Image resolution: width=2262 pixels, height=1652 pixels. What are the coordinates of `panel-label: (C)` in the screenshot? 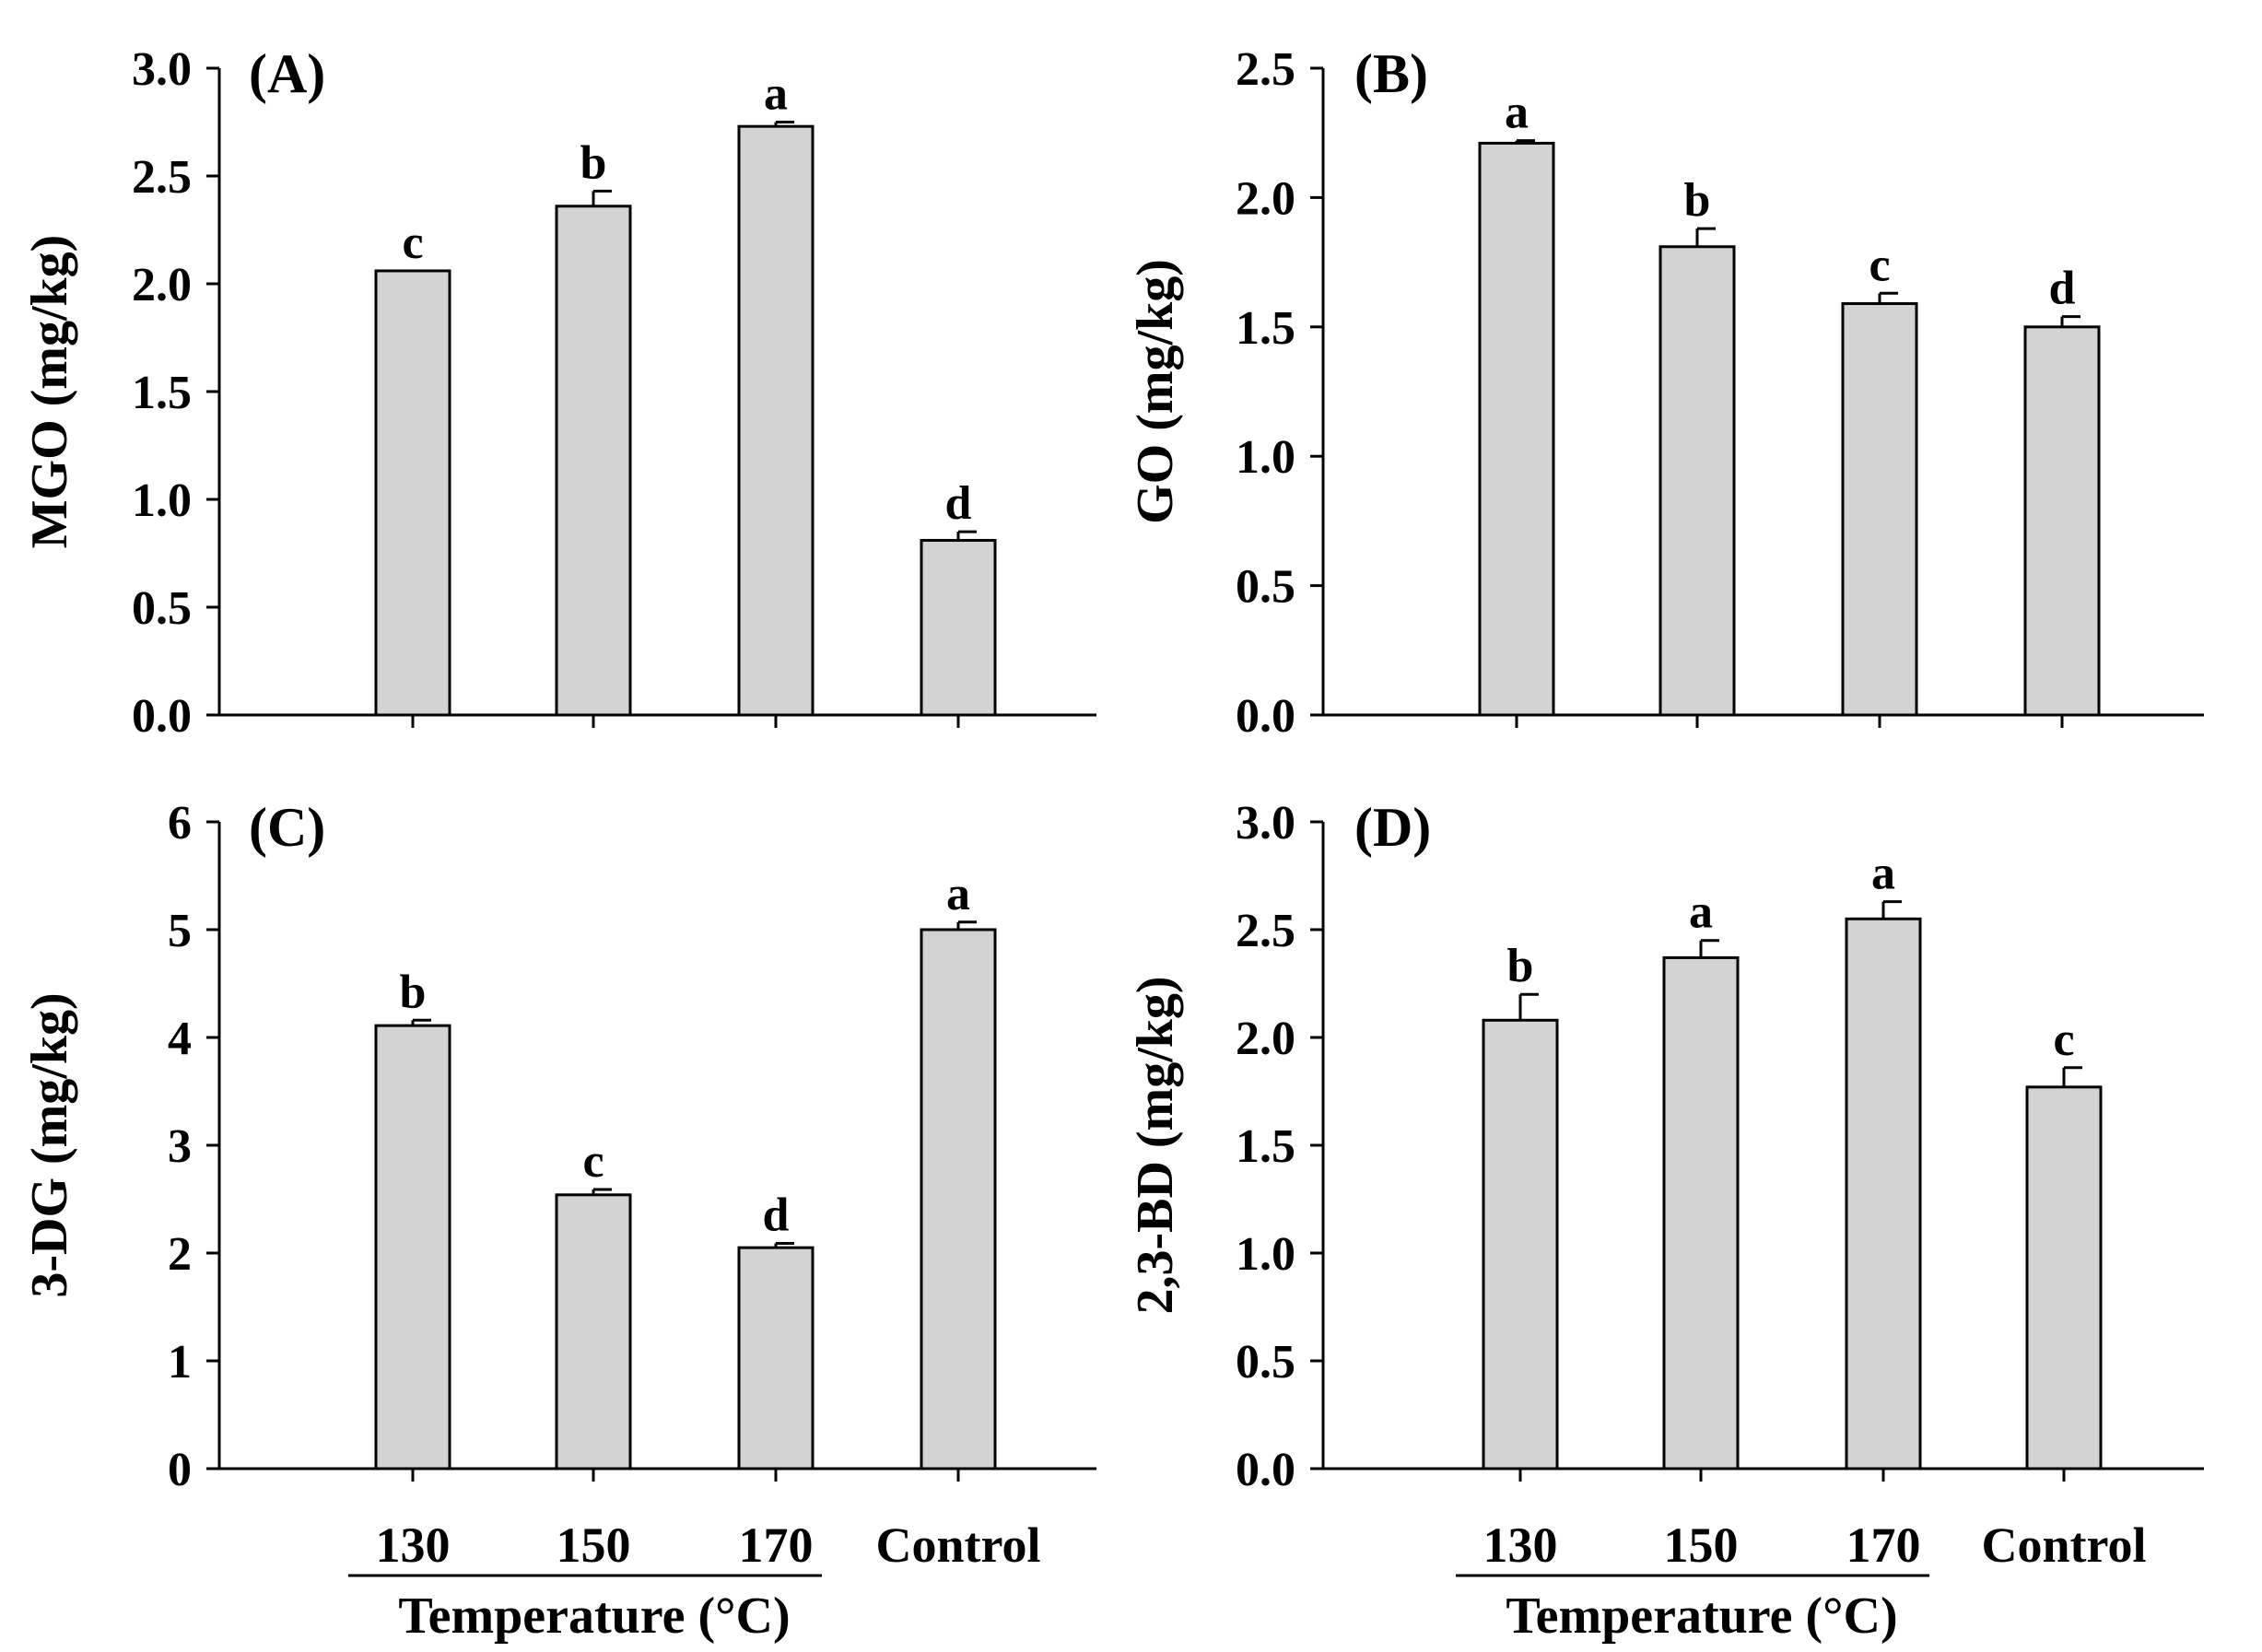 It's located at (287, 828).